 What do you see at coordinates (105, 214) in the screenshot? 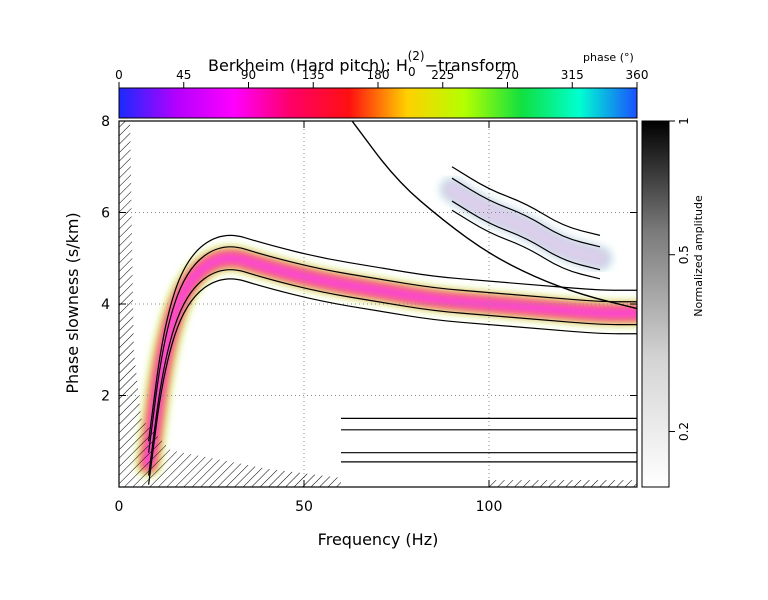
I see `y-tick-label: 6` at bounding box center [105, 214].